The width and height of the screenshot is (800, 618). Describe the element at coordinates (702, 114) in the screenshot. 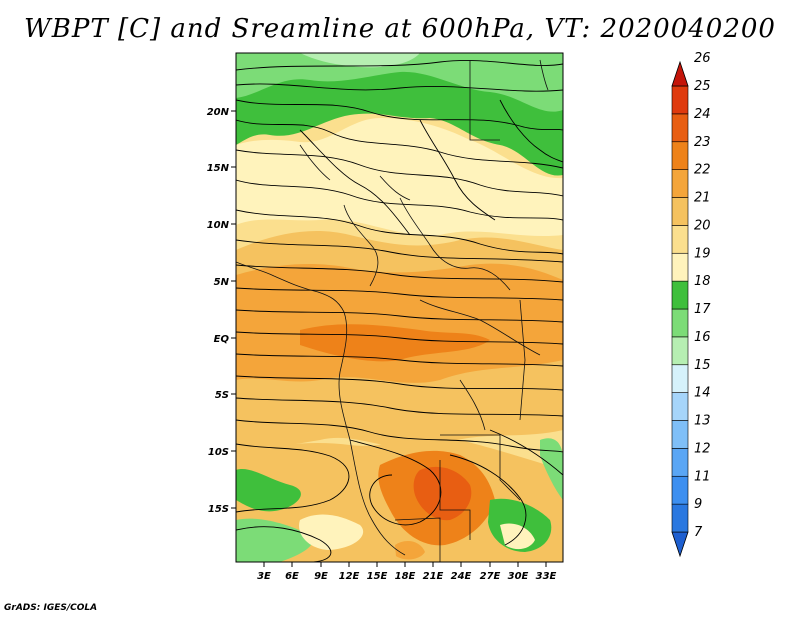

I see `colorbar-label: 24` at that location.